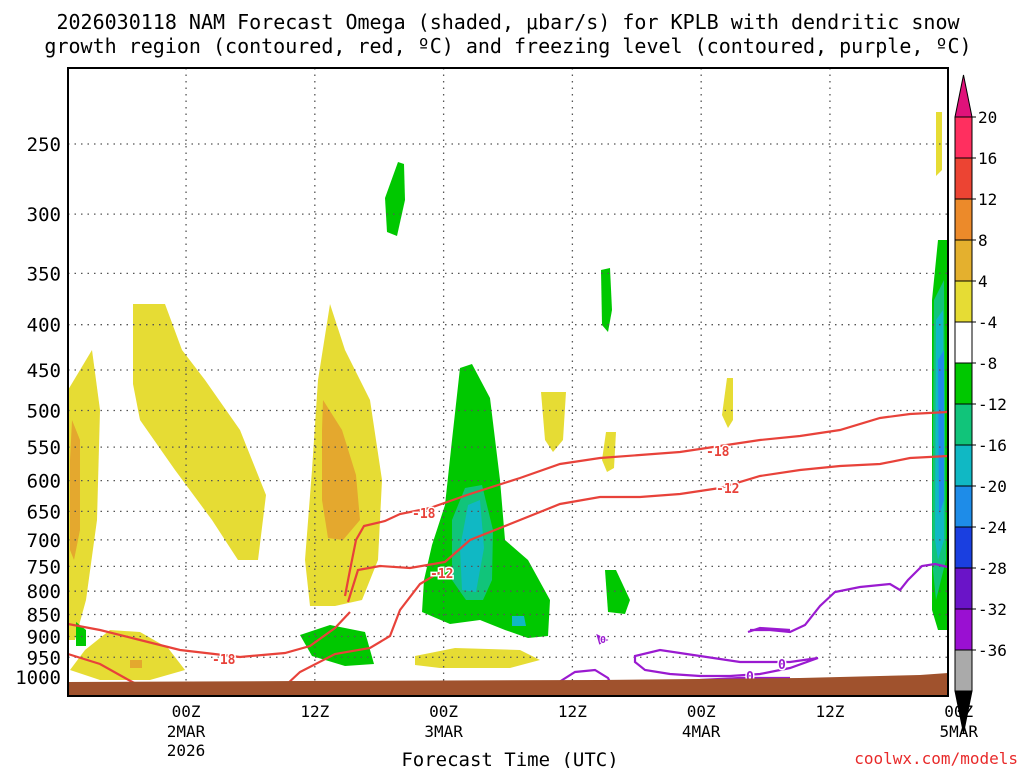  What do you see at coordinates (963, 712) in the screenshot?
I see `colorbar-under-triangle` at bounding box center [963, 712].